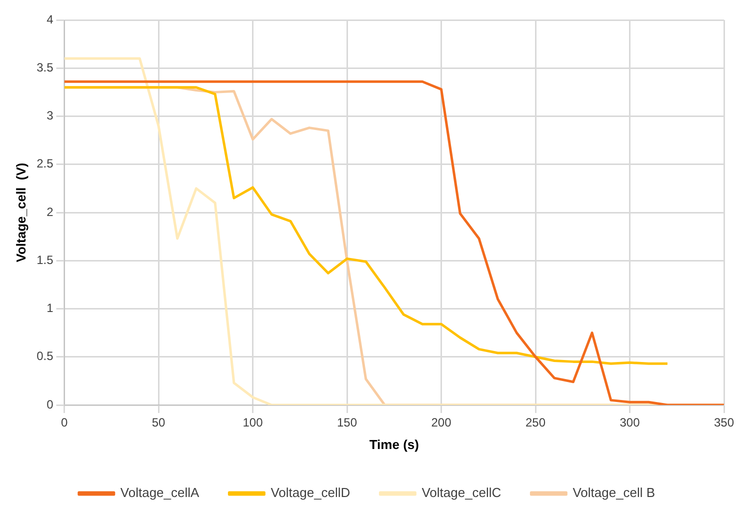  What do you see at coordinates (50, 19) in the screenshot?
I see `y-tick-label: 4` at bounding box center [50, 19].